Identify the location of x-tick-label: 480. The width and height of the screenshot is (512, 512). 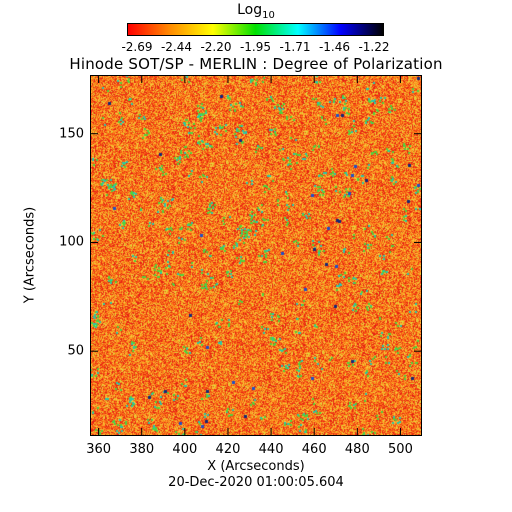
(357, 449).